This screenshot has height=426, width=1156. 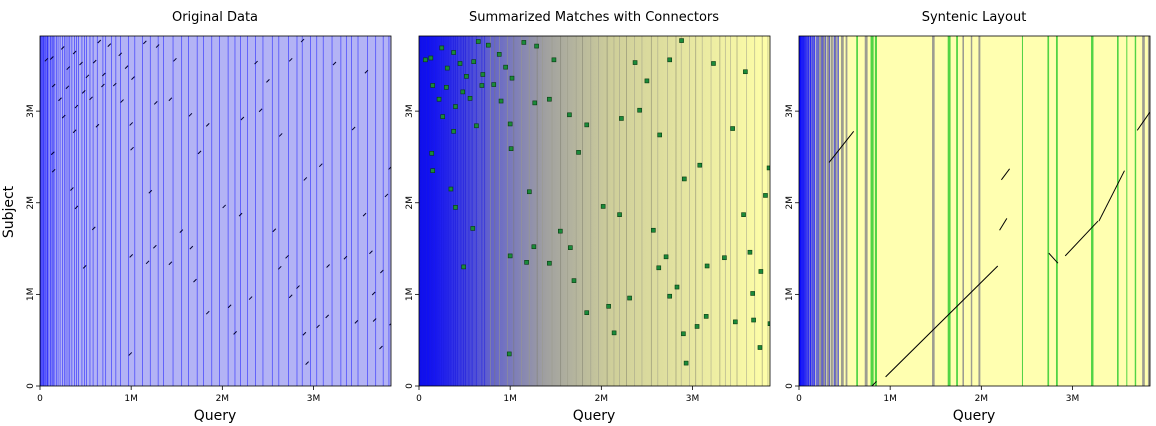 What do you see at coordinates (594, 17) in the screenshot?
I see `chart-title: Summarized Matches with Connectors` at bounding box center [594, 17].